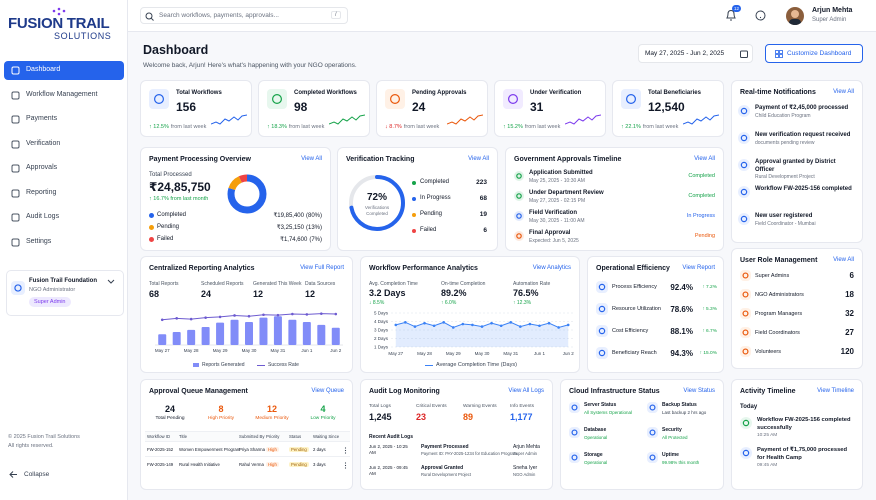 Image resolution: width=876 pixels, height=500 pixels. Describe the element at coordinates (524, 474) in the screenshot. I see `log-role: NGO Admin` at that location.